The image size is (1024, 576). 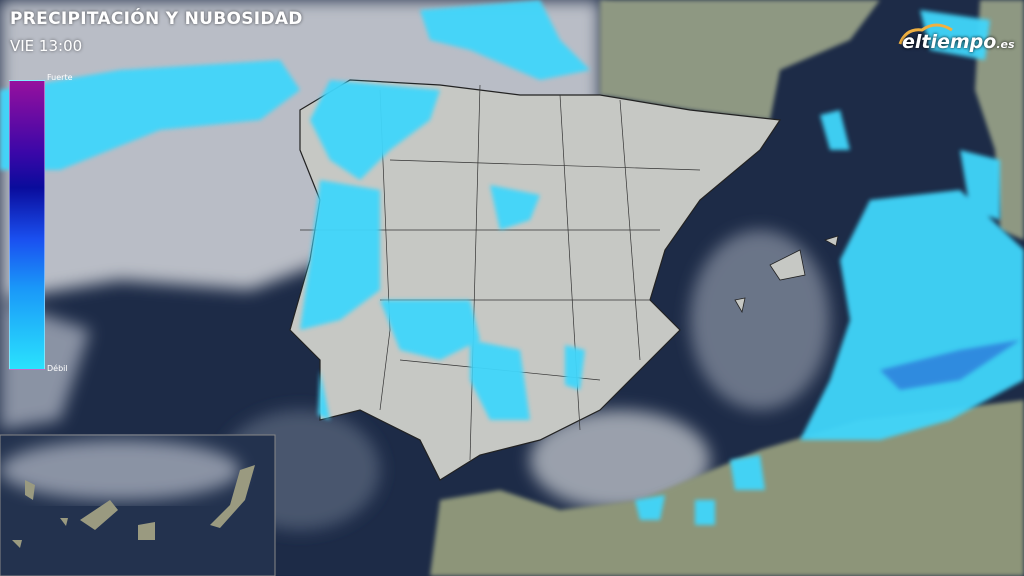 I want to click on legend-max-label: Fuerte, so click(x=60, y=77).